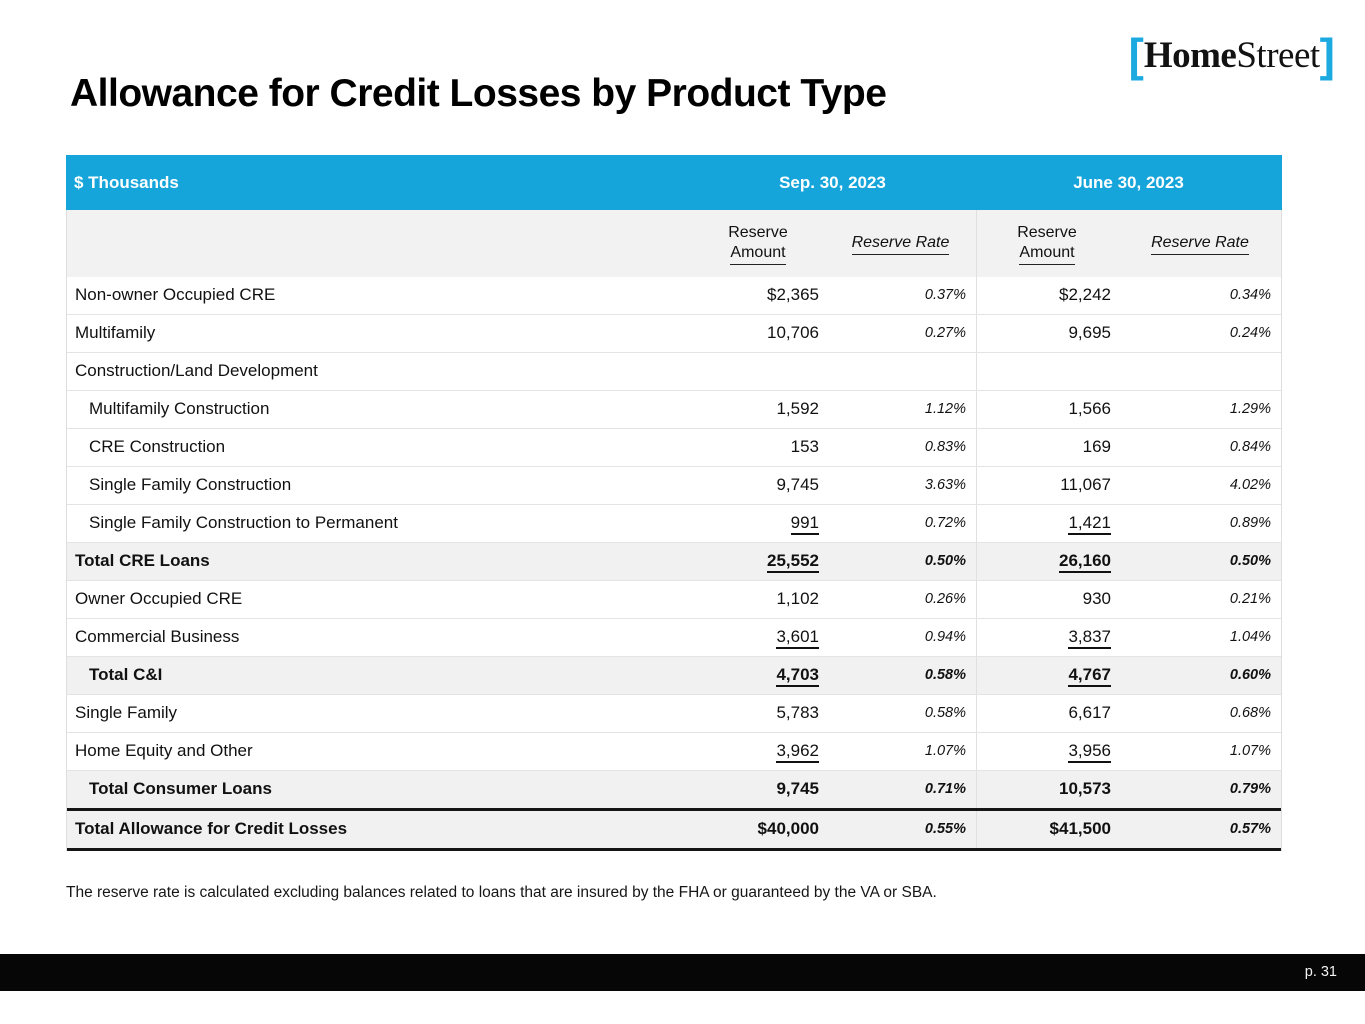  I want to click on june-reserve-amount: 10,573, so click(1046, 789).